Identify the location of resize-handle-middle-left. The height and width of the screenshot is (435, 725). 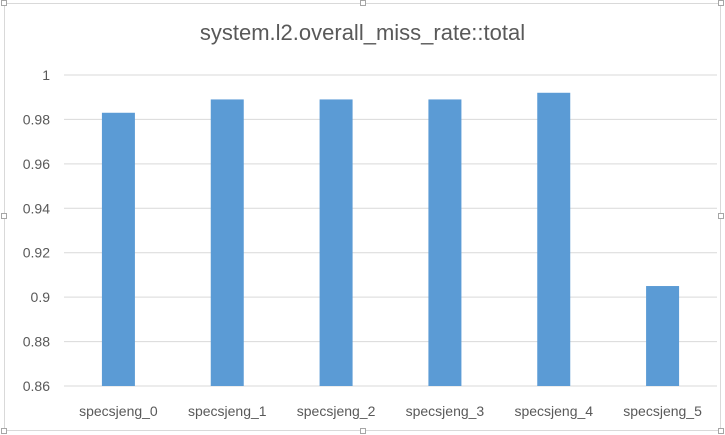
(4, 216).